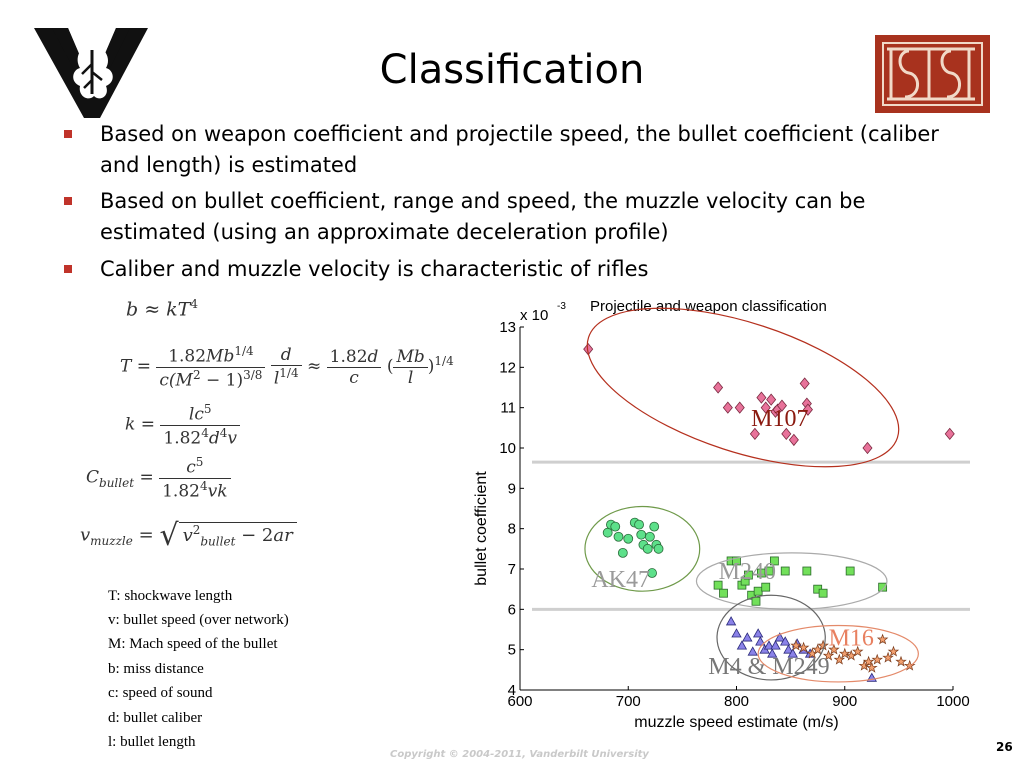 The height and width of the screenshot is (768, 1024). What do you see at coordinates (512, 70) in the screenshot?
I see `page-title: Classification` at bounding box center [512, 70].